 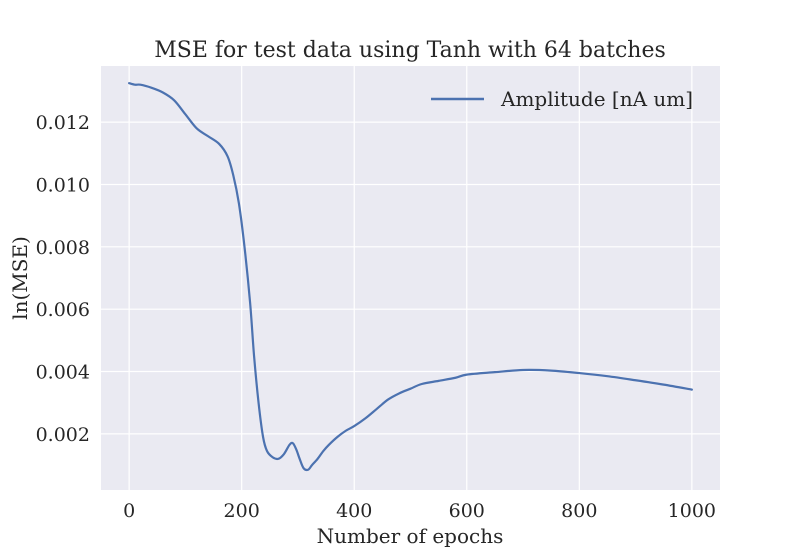 I want to click on y-tick-label: 0.004, so click(x=63, y=373).